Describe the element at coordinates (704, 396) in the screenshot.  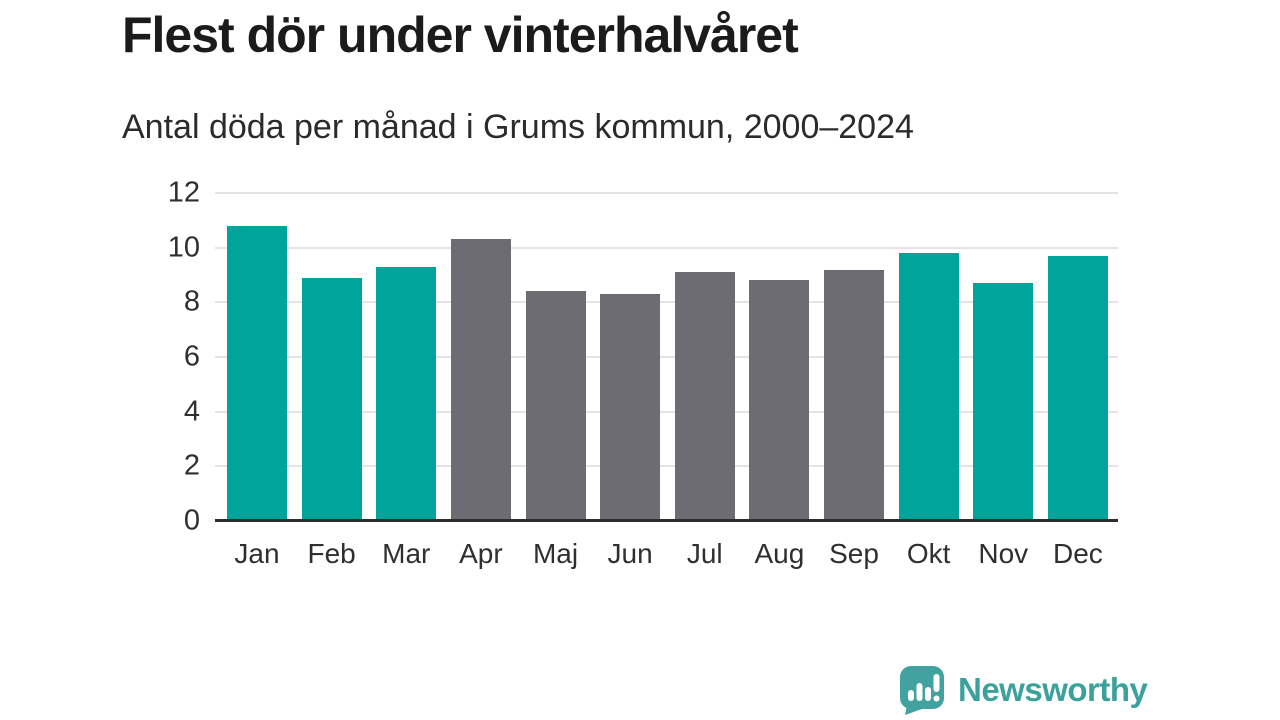
I see `bar-jul` at that location.